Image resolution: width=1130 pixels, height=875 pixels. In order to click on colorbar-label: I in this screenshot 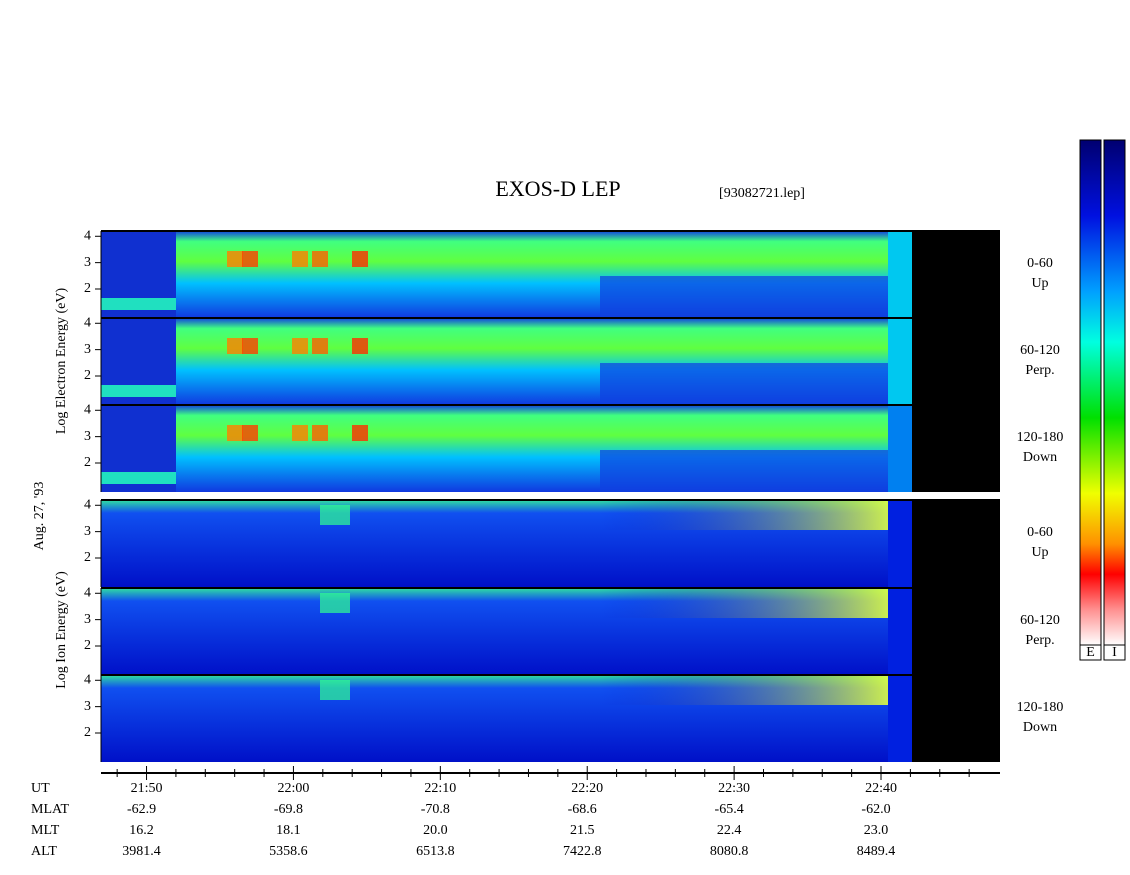, I will do `click(1114, 652)`.